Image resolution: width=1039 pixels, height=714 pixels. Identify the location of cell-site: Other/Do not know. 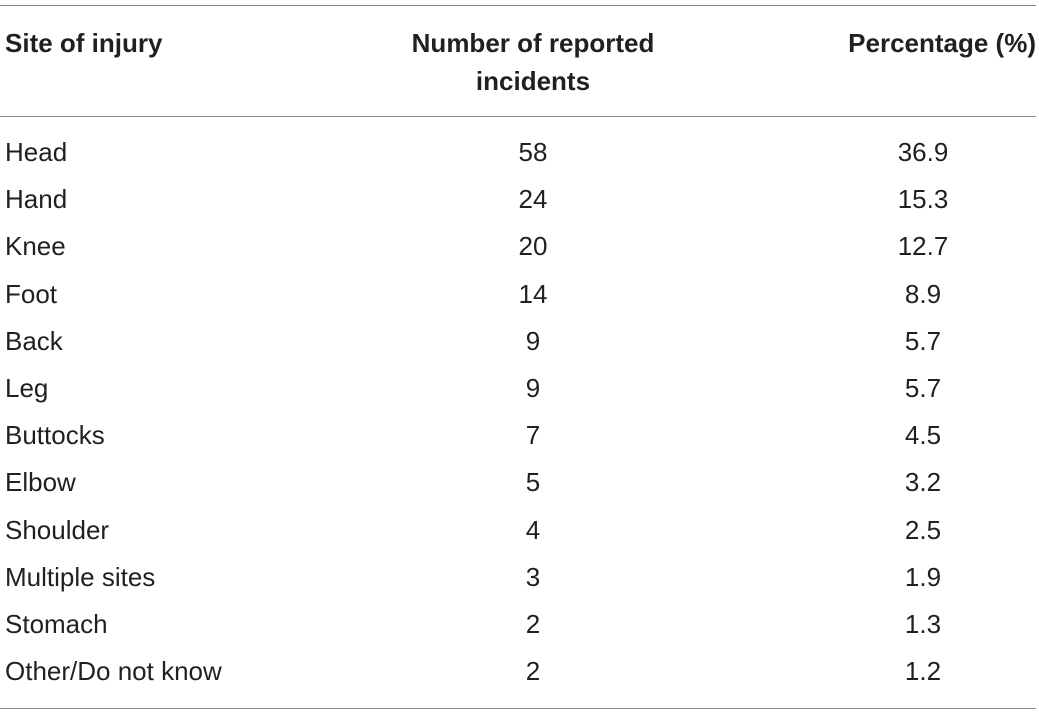
(113, 671).